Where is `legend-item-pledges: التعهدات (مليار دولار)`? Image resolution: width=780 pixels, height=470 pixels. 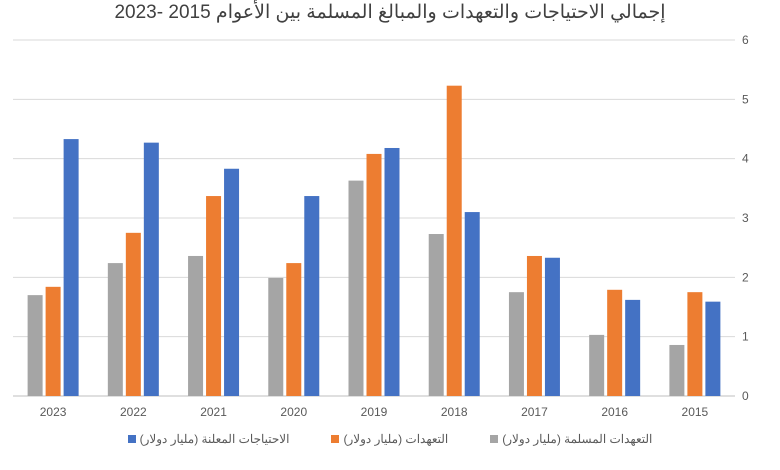
legend-item-pledges: التعهدات (مليار دولار) is located at coordinates (389, 439).